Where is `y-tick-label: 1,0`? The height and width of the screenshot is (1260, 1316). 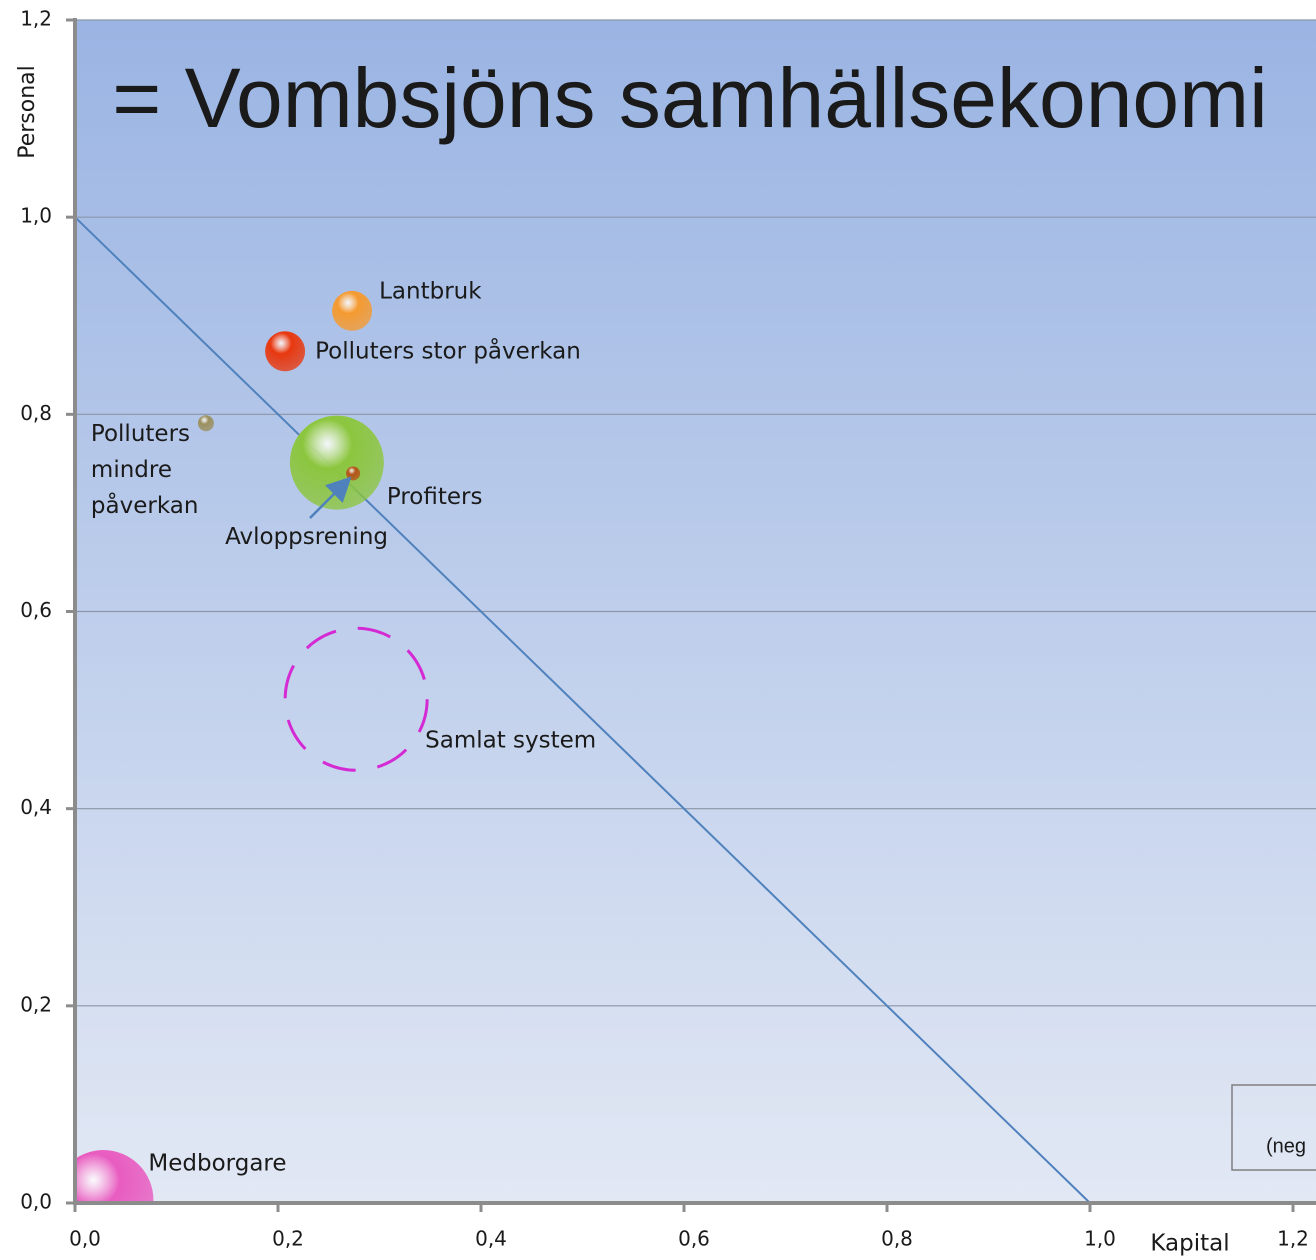
y-tick-label: 1,0 is located at coordinates (36, 216).